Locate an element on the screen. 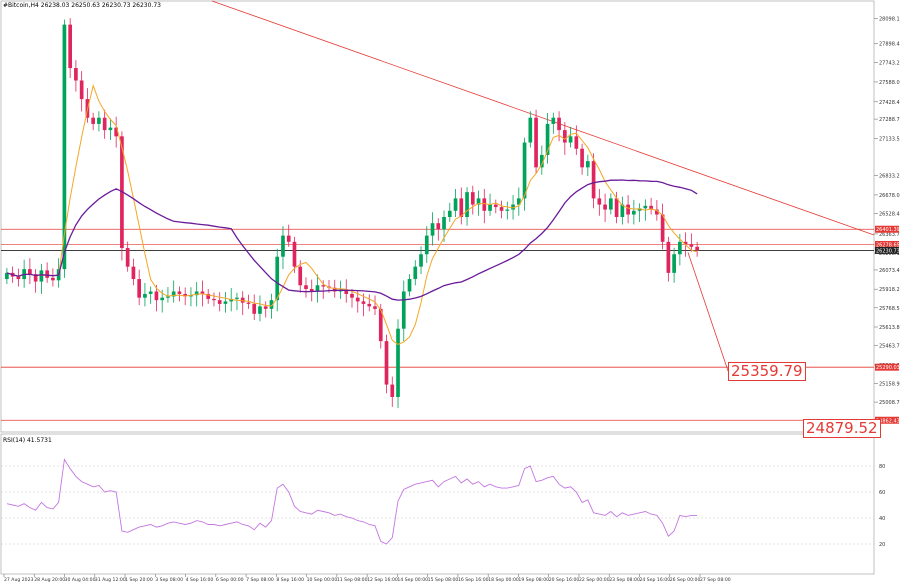  time-tick-label: 28 Aug 20:00 is located at coordinates (49, 580).